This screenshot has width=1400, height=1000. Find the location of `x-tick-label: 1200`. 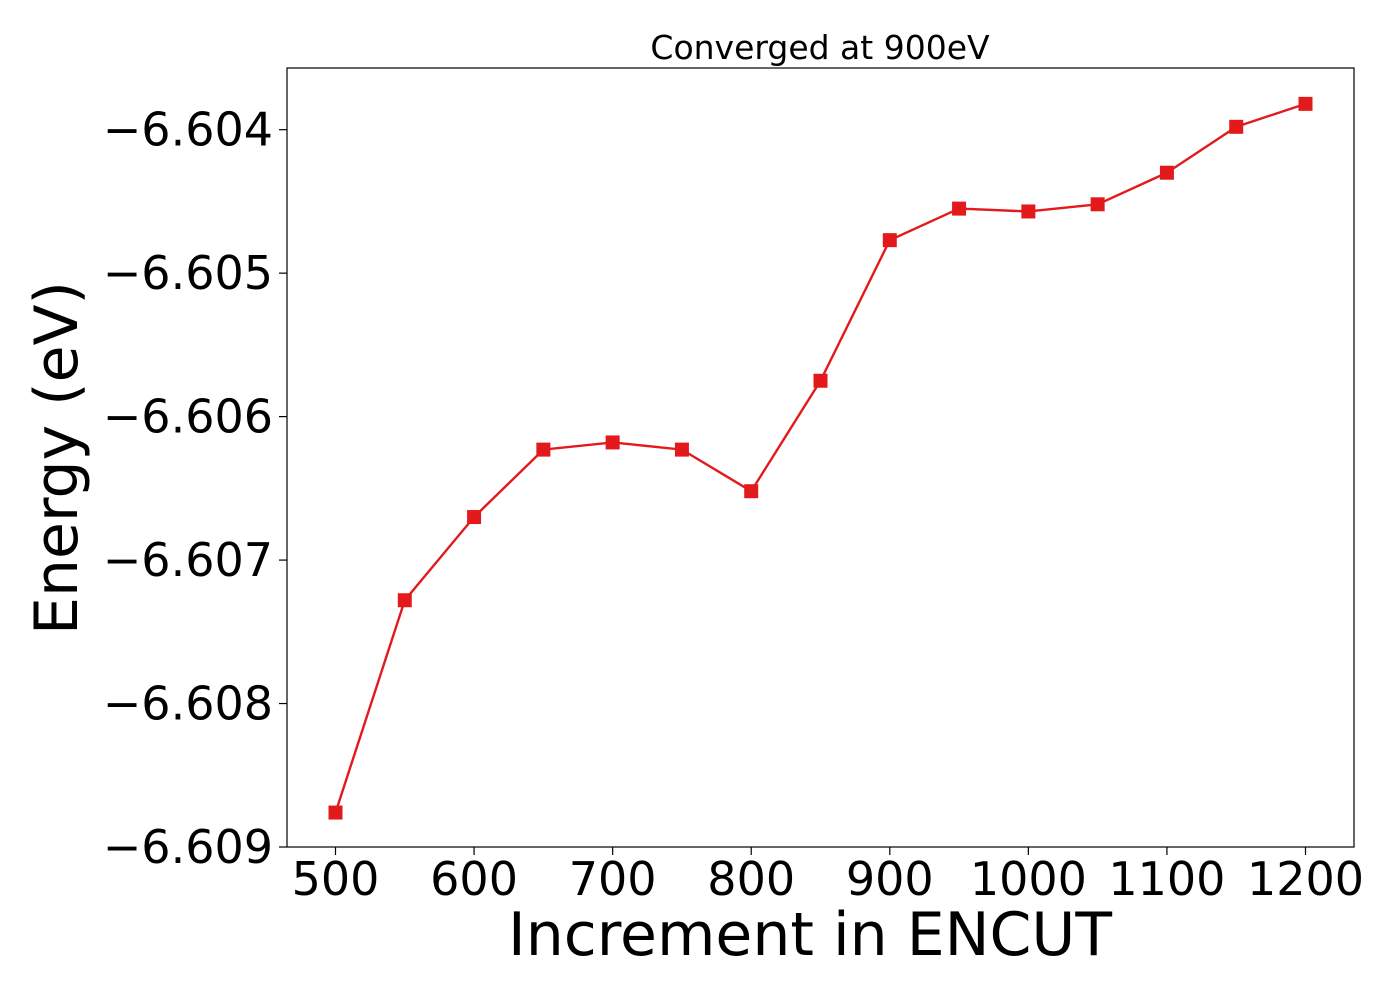

x-tick-label: 1200 is located at coordinates (1305, 879).